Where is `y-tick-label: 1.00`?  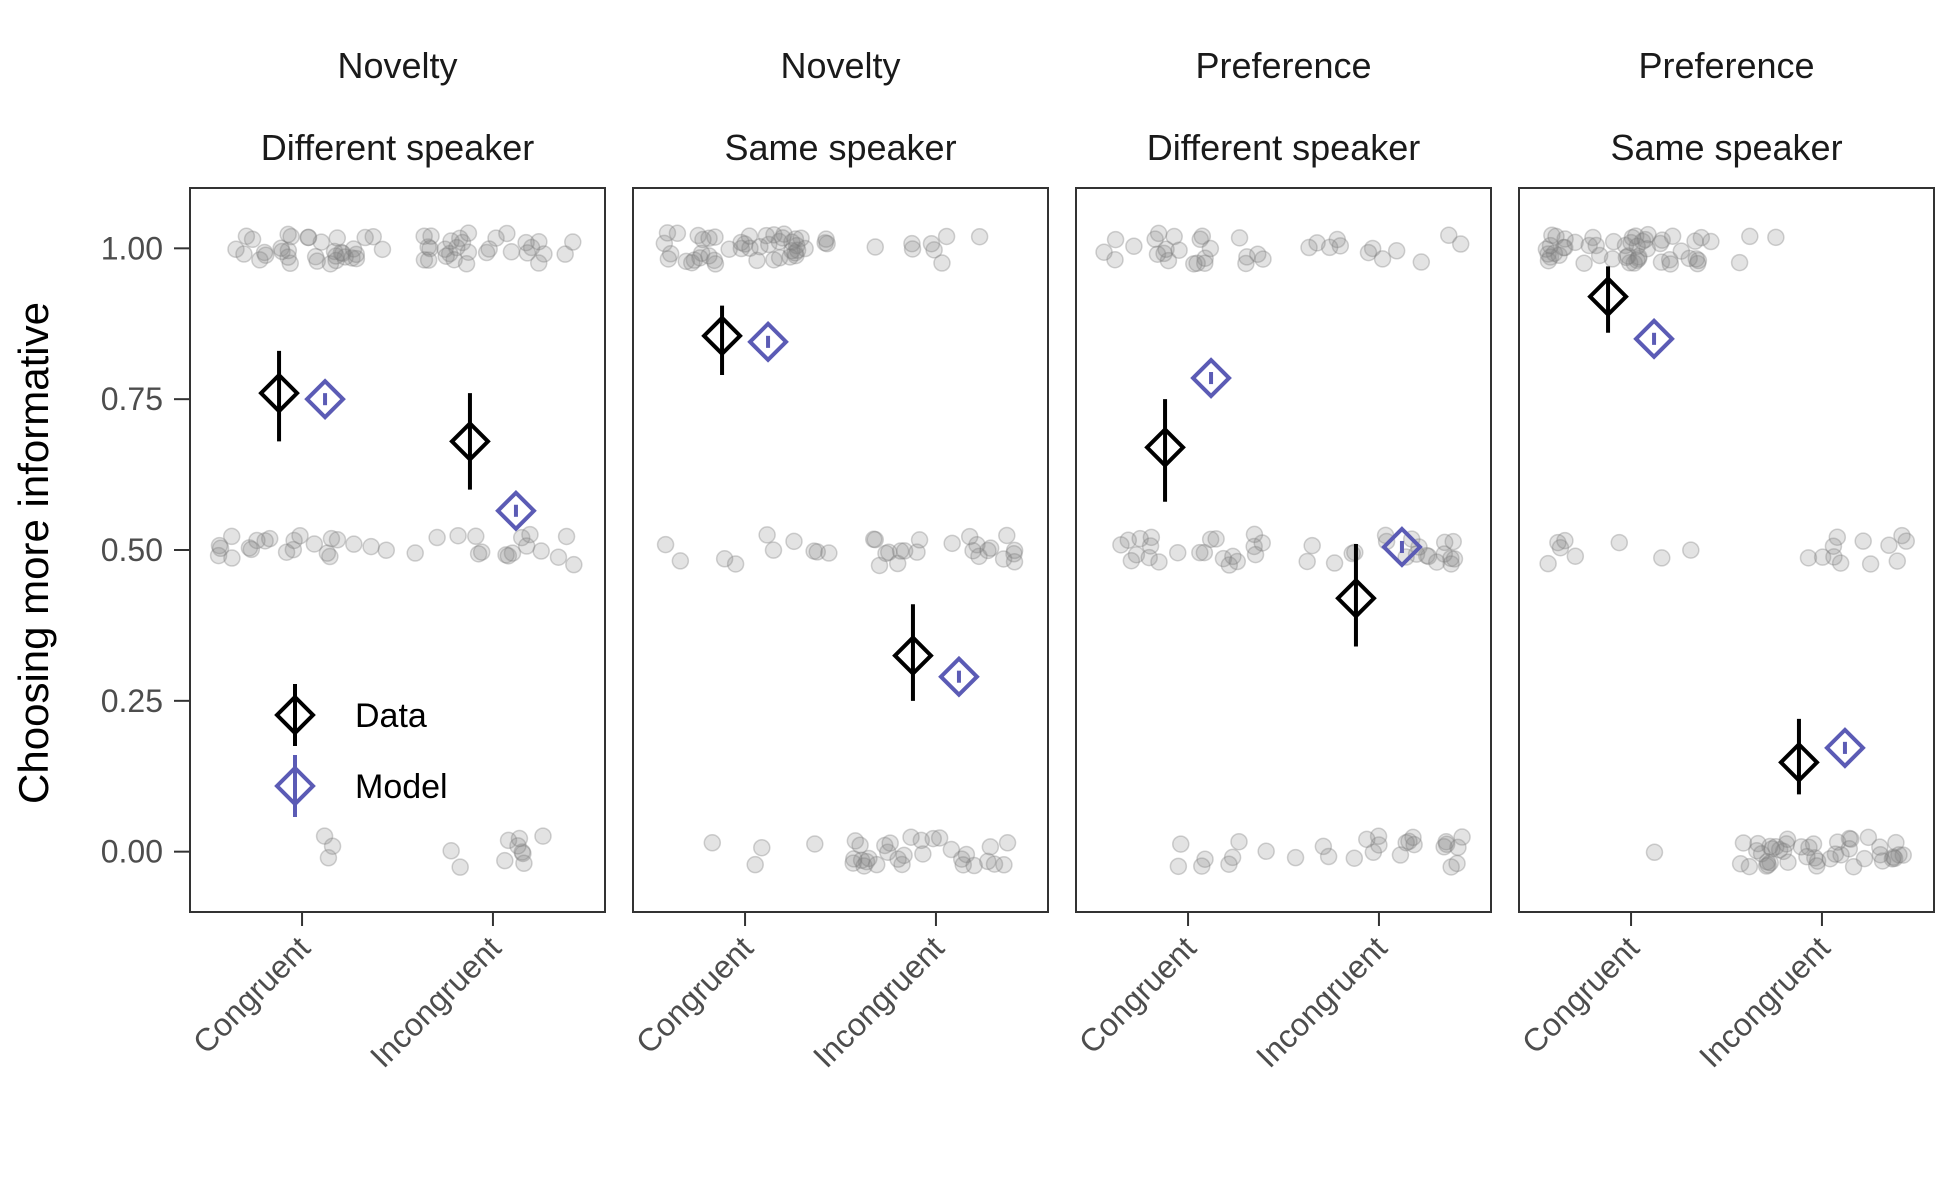
y-tick-label: 1.00 is located at coordinates (132, 248).